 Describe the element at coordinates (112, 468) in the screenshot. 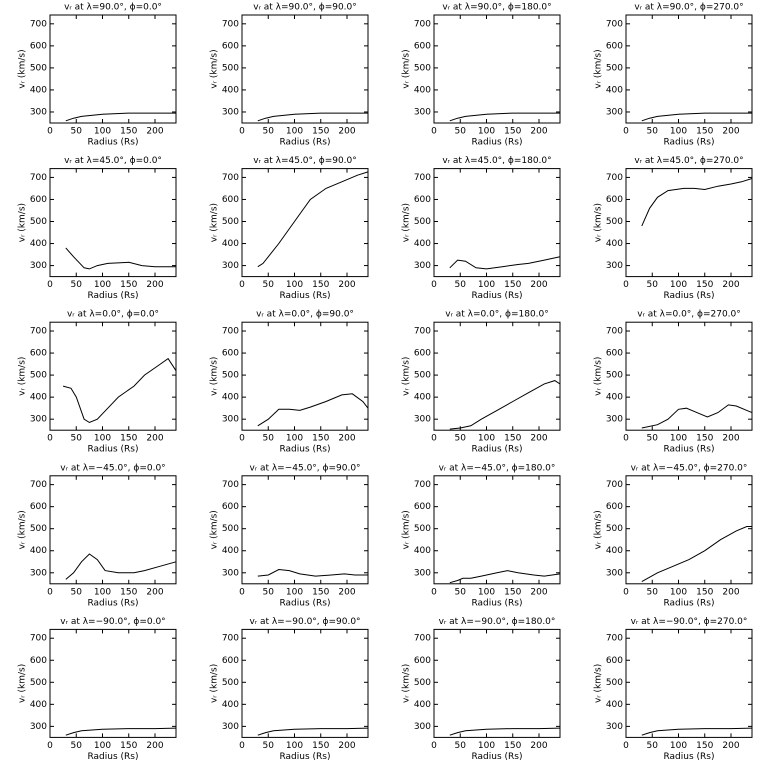

I see `chart-title: vᵣ at λ=−45.0°, ϕ=0.0°` at that location.